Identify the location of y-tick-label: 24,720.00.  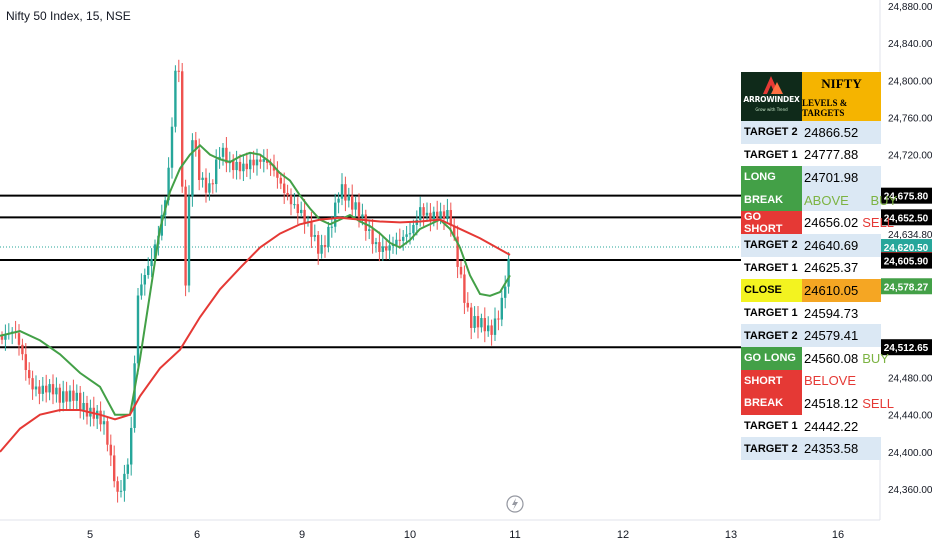
(910, 156).